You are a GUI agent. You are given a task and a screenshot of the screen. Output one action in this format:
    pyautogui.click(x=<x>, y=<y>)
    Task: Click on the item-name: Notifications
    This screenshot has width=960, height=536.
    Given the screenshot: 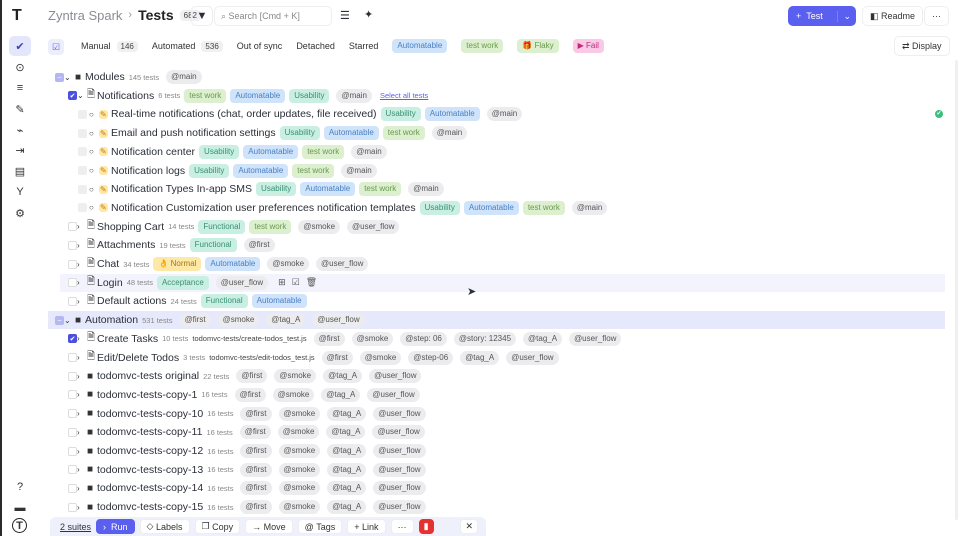 What is the action you would take?
    pyautogui.click(x=126, y=95)
    